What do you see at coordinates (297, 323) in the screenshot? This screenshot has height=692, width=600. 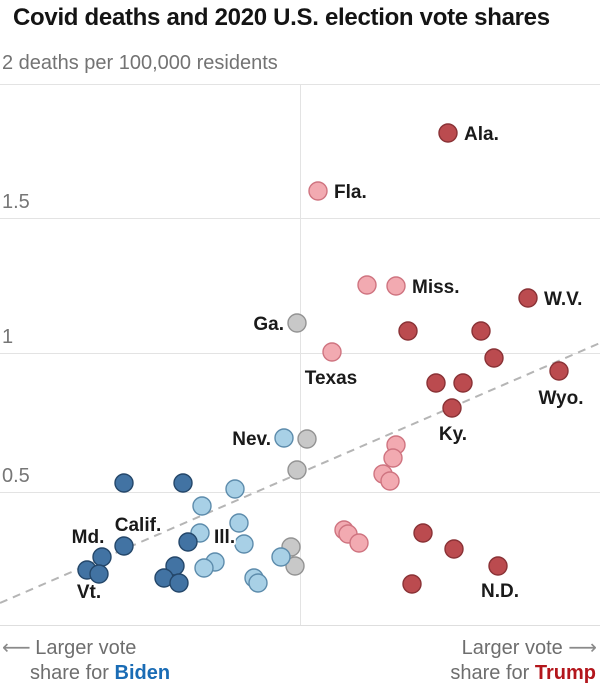 I see `data-point-ga` at bounding box center [297, 323].